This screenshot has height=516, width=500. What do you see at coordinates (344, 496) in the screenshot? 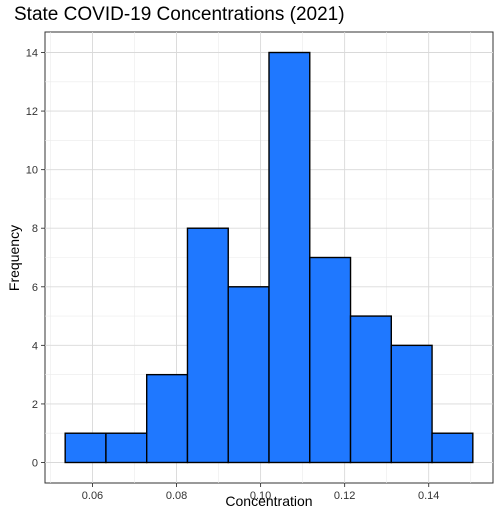
I see `x-tick-label: 0.12` at bounding box center [344, 496].